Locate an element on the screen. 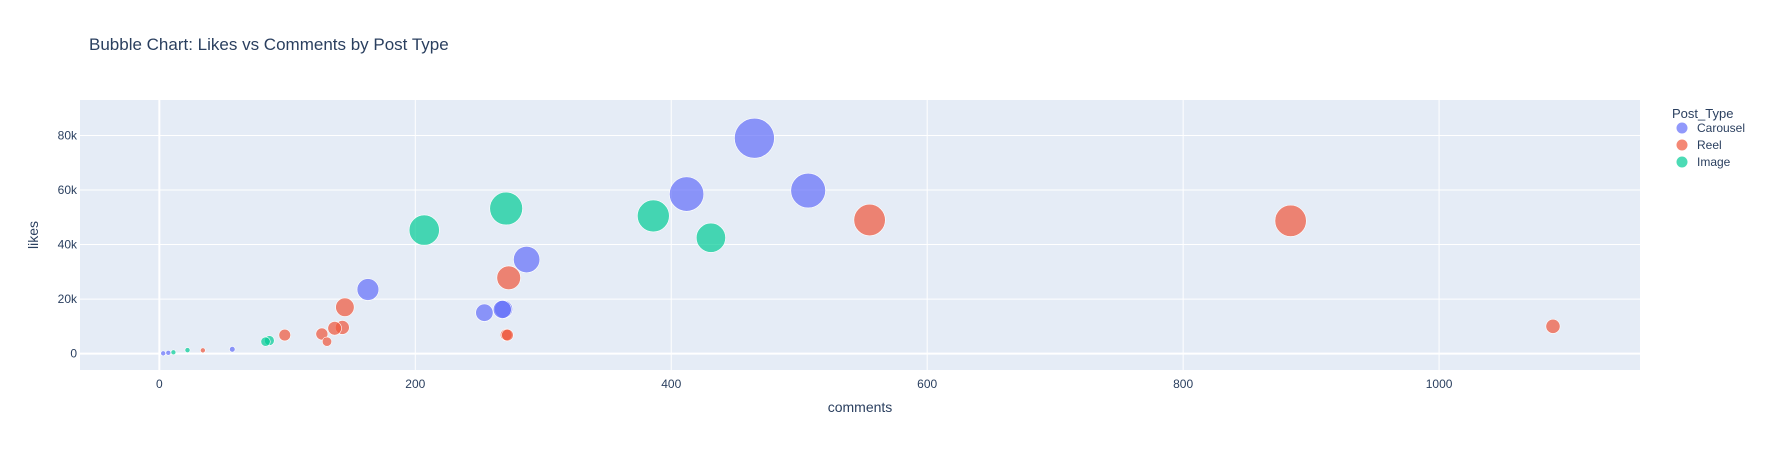 This screenshot has width=1778, height=450. x-tick-label: 600 is located at coordinates (927, 384).